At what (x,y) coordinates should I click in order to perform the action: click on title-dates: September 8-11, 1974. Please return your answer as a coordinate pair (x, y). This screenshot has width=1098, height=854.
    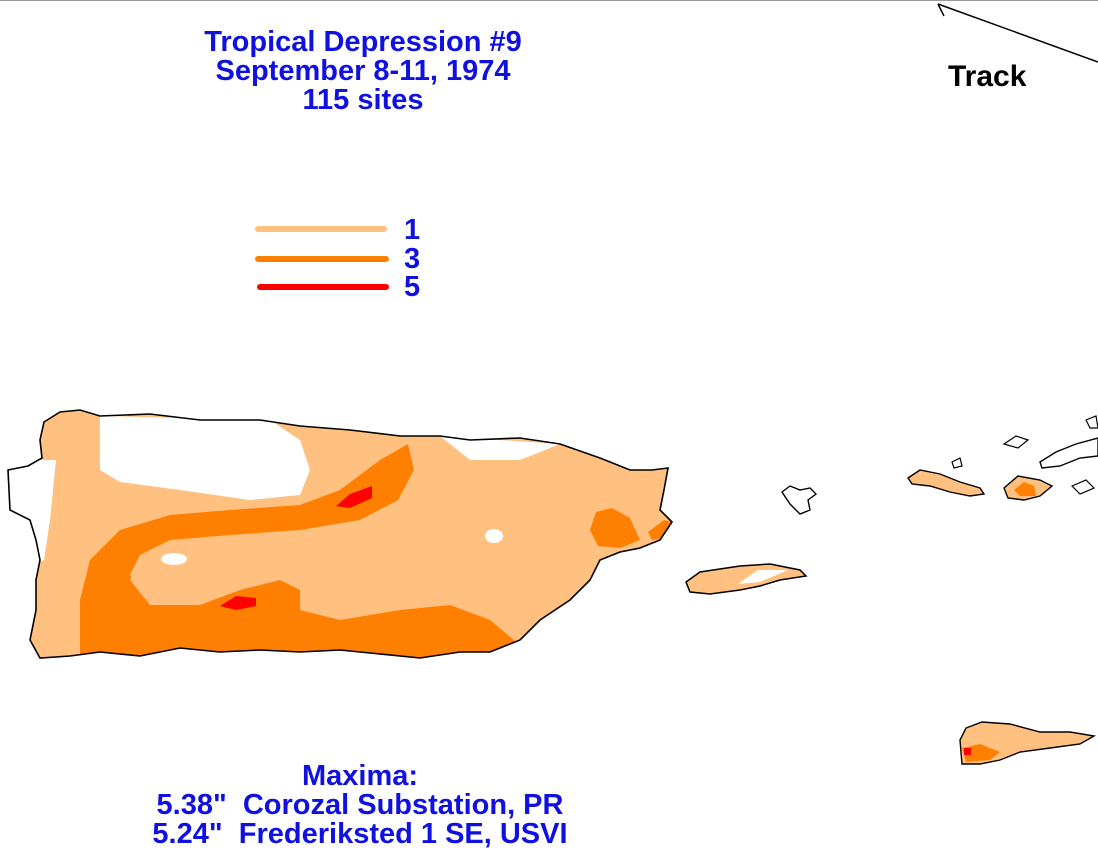
    Looking at the image, I should click on (363, 71).